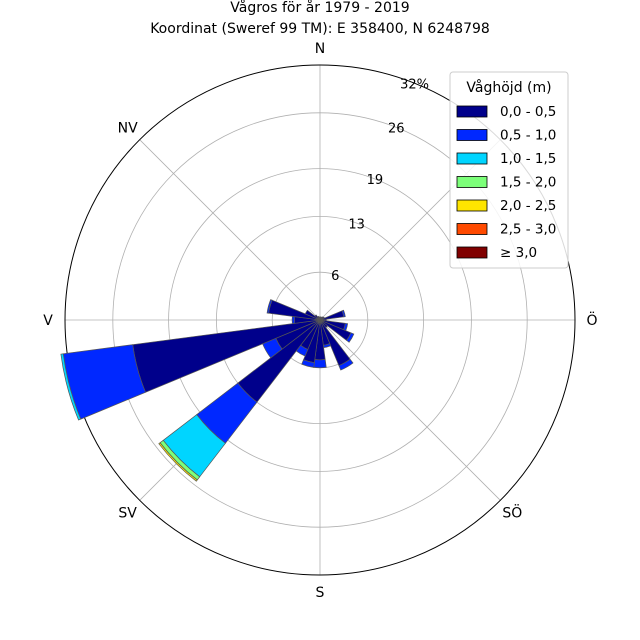 The image size is (640, 640). I want to click on direction-label-6: SV, so click(127, 513).